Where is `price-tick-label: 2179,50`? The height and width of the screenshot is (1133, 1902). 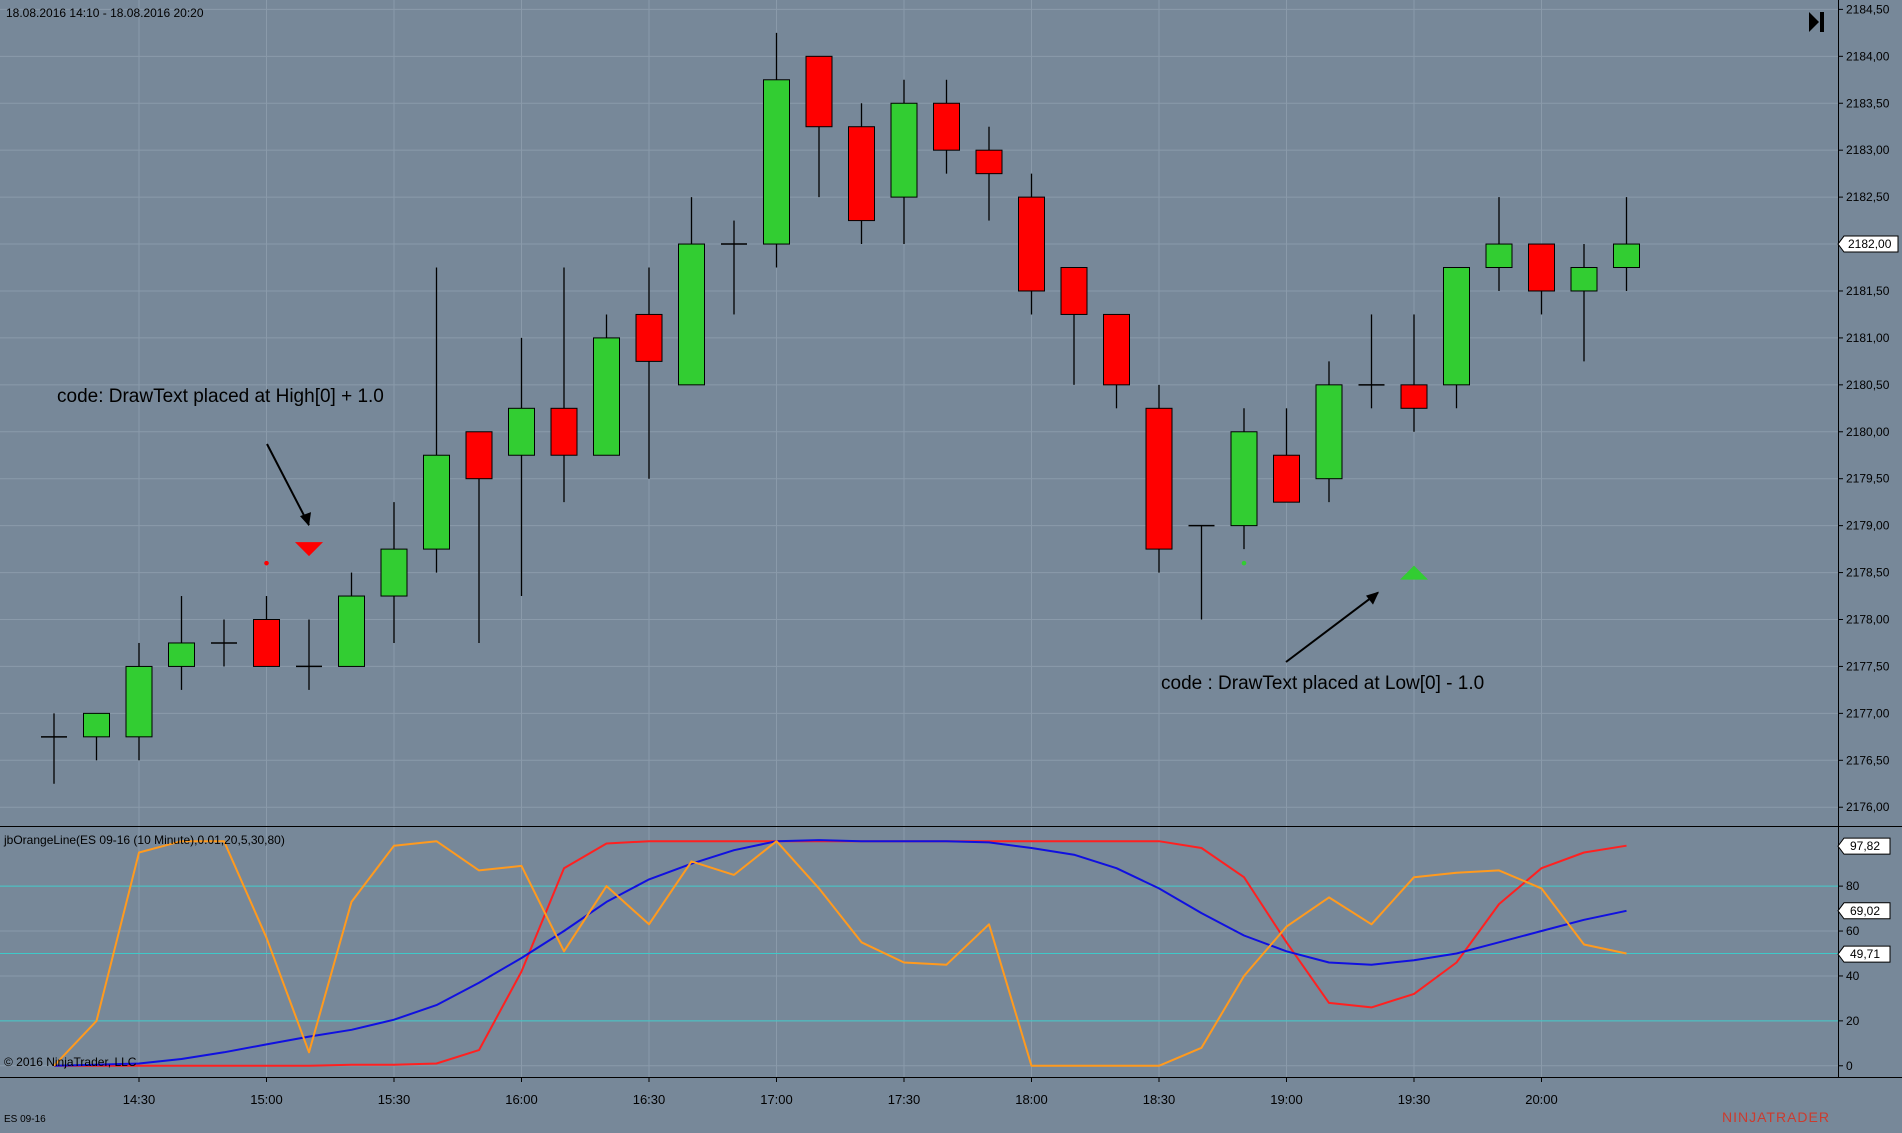 price-tick-label: 2179,50 is located at coordinates (1868, 479).